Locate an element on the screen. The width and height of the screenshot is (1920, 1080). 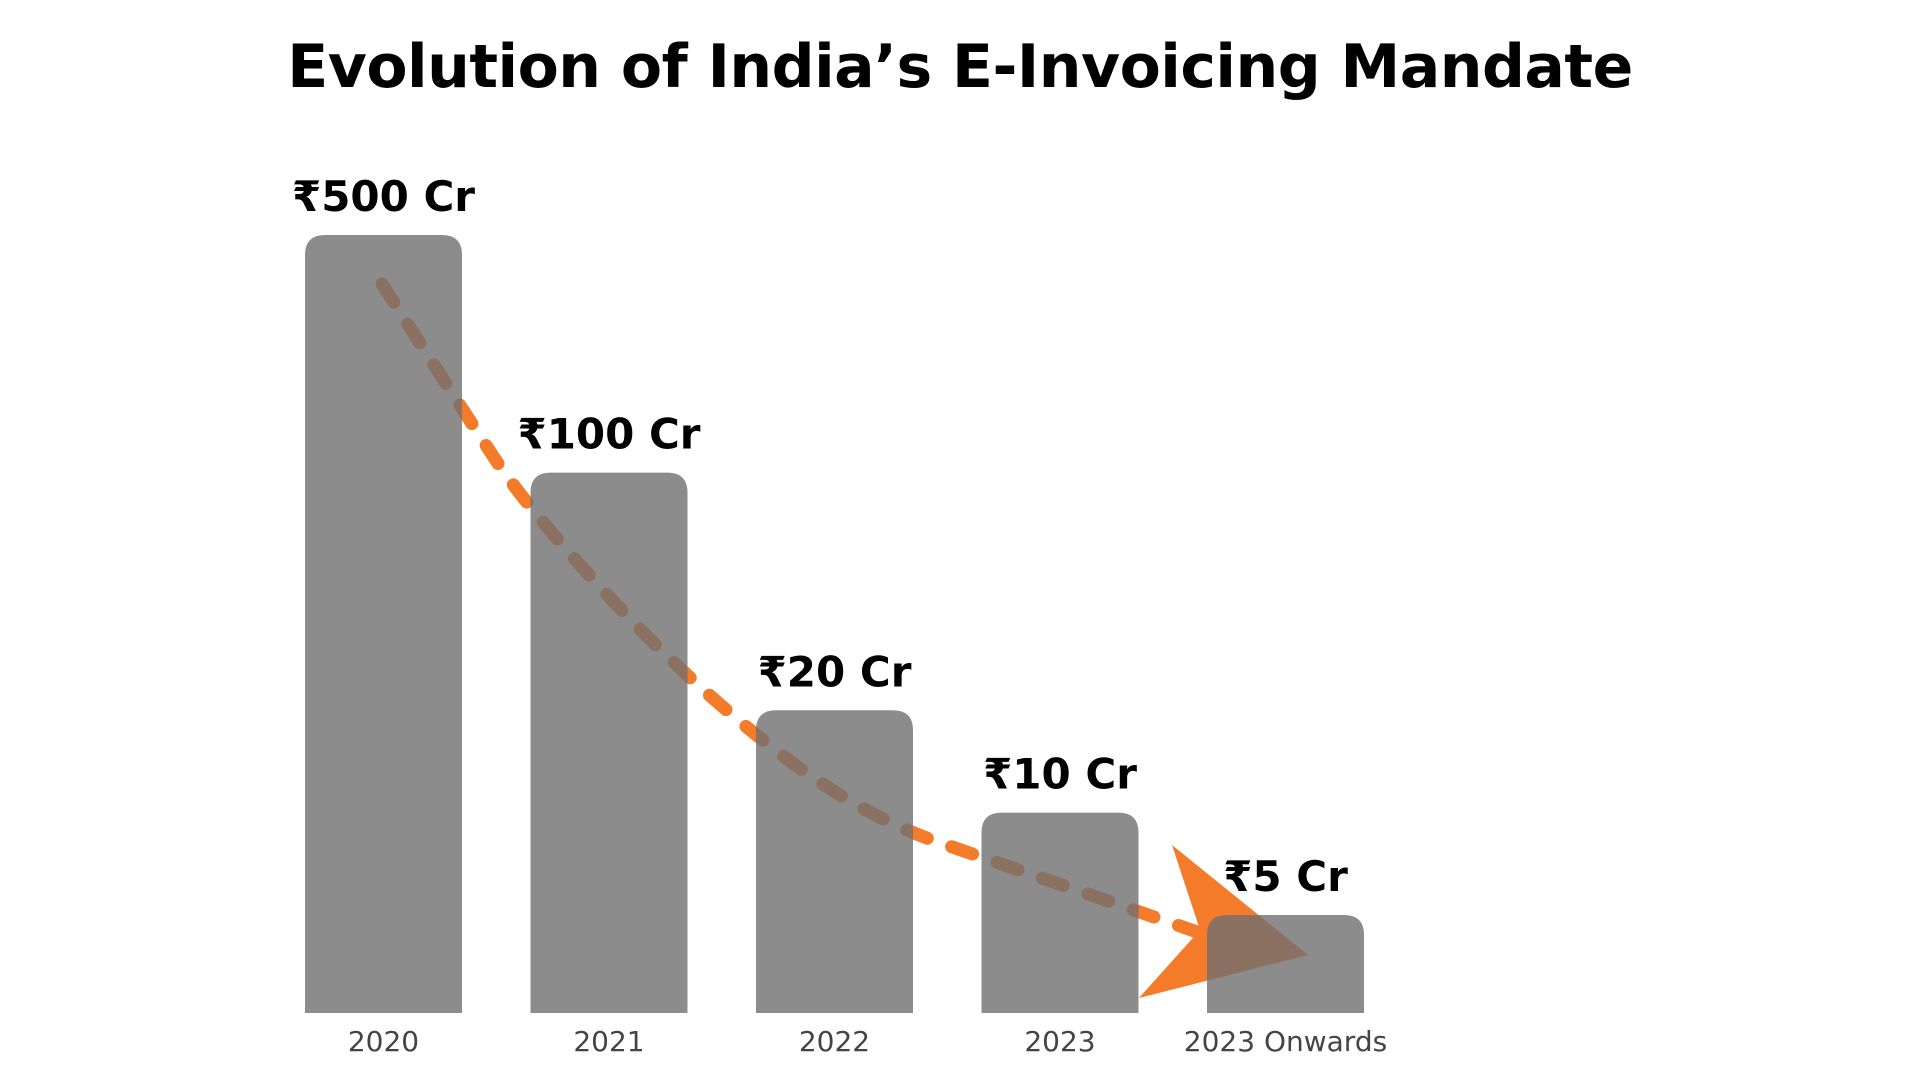
data-label: ₹5 Cr is located at coordinates (1285, 876).